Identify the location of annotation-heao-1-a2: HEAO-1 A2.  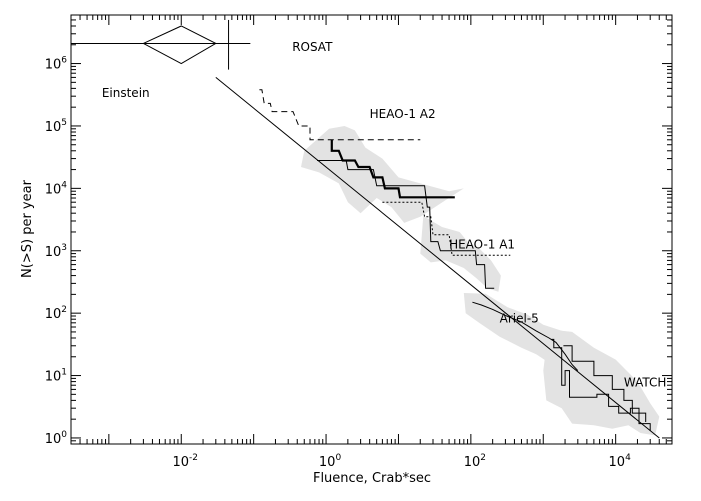
(403, 114).